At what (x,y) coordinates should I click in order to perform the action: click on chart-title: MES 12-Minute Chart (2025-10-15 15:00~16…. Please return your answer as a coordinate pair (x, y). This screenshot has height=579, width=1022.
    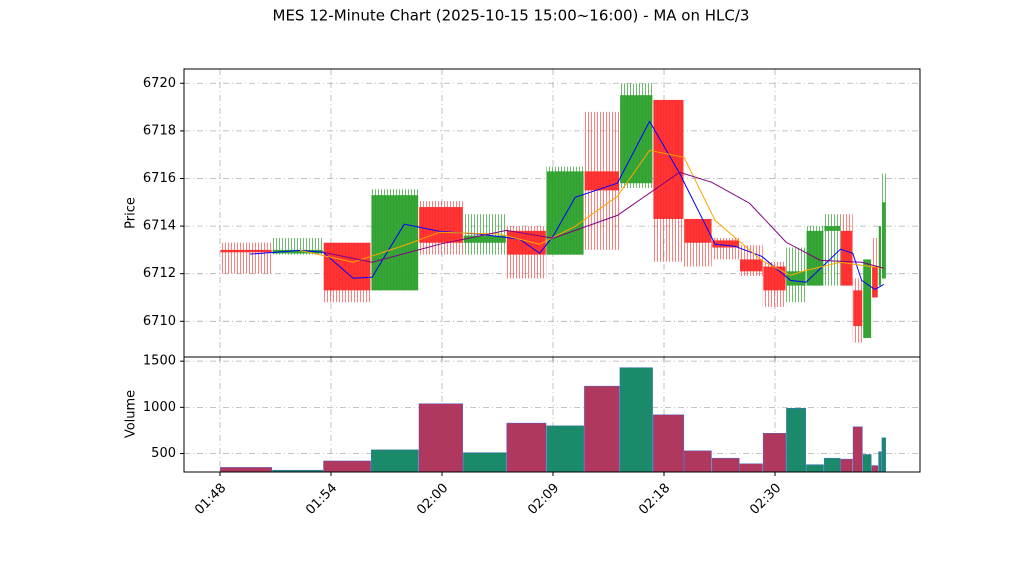
    Looking at the image, I should click on (511, 16).